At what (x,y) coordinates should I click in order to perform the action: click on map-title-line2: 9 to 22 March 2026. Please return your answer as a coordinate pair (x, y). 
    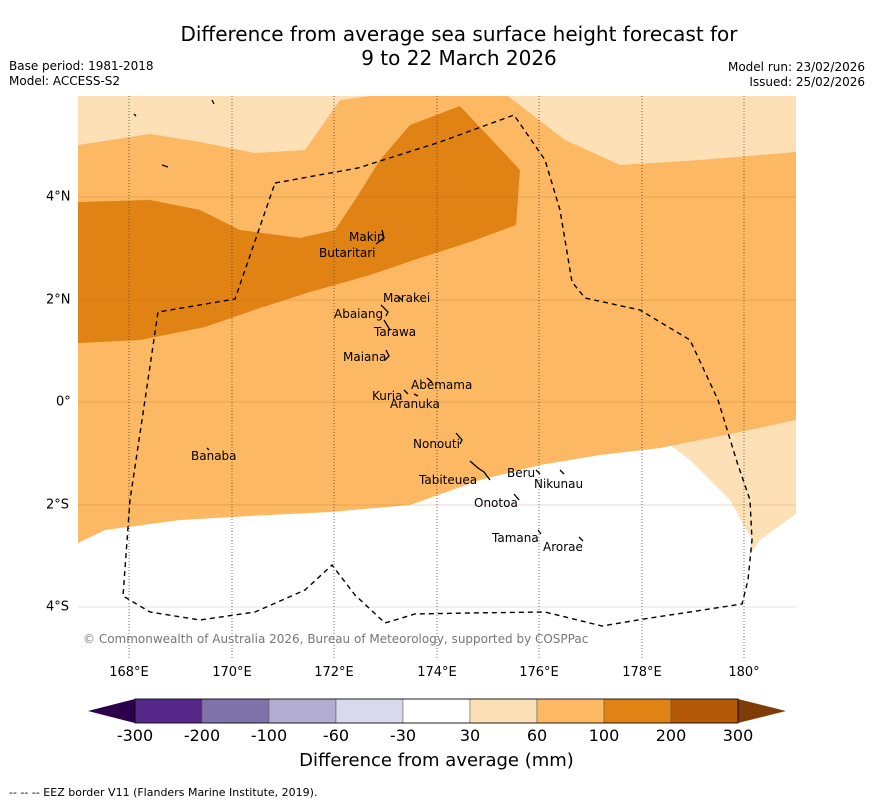
    Looking at the image, I should click on (459, 58).